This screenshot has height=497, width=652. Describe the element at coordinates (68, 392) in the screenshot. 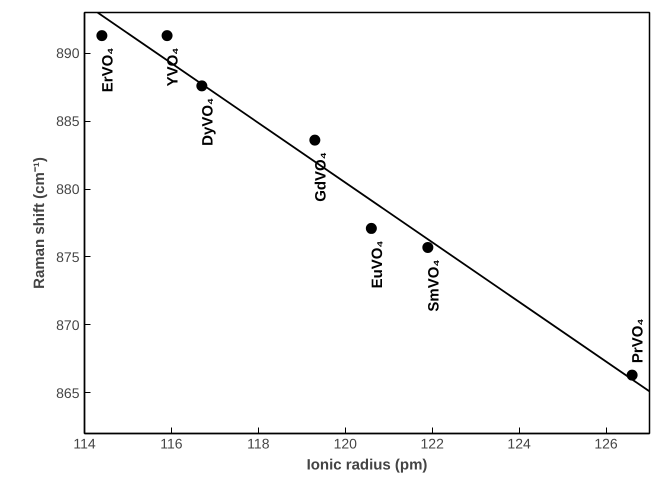

I see `y-tick-label: 865` at that location.